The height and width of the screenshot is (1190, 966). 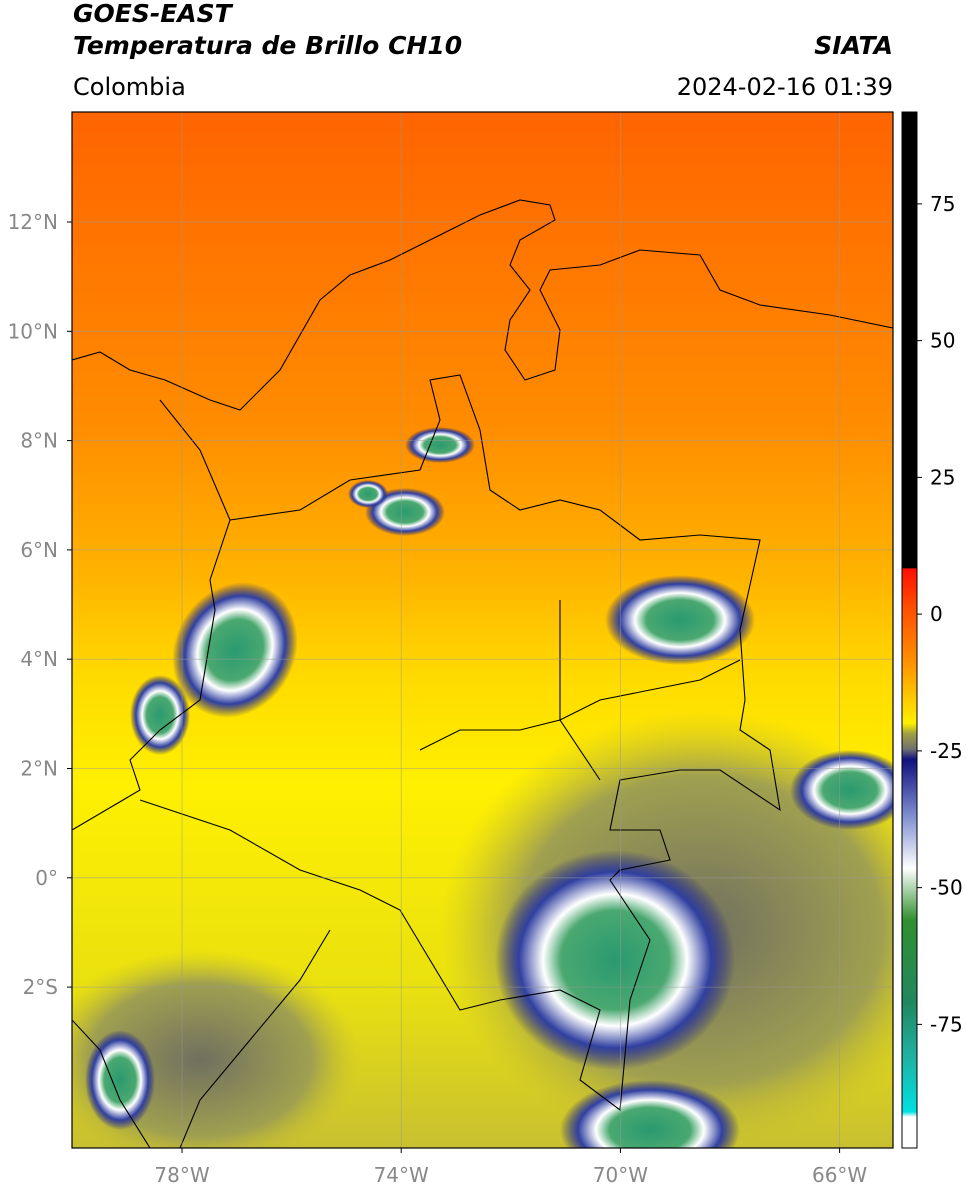 What do you see at coordinates (46, 878) in the screenshot?
I see `lat-label: 0°` at bounding box center [46, 878].